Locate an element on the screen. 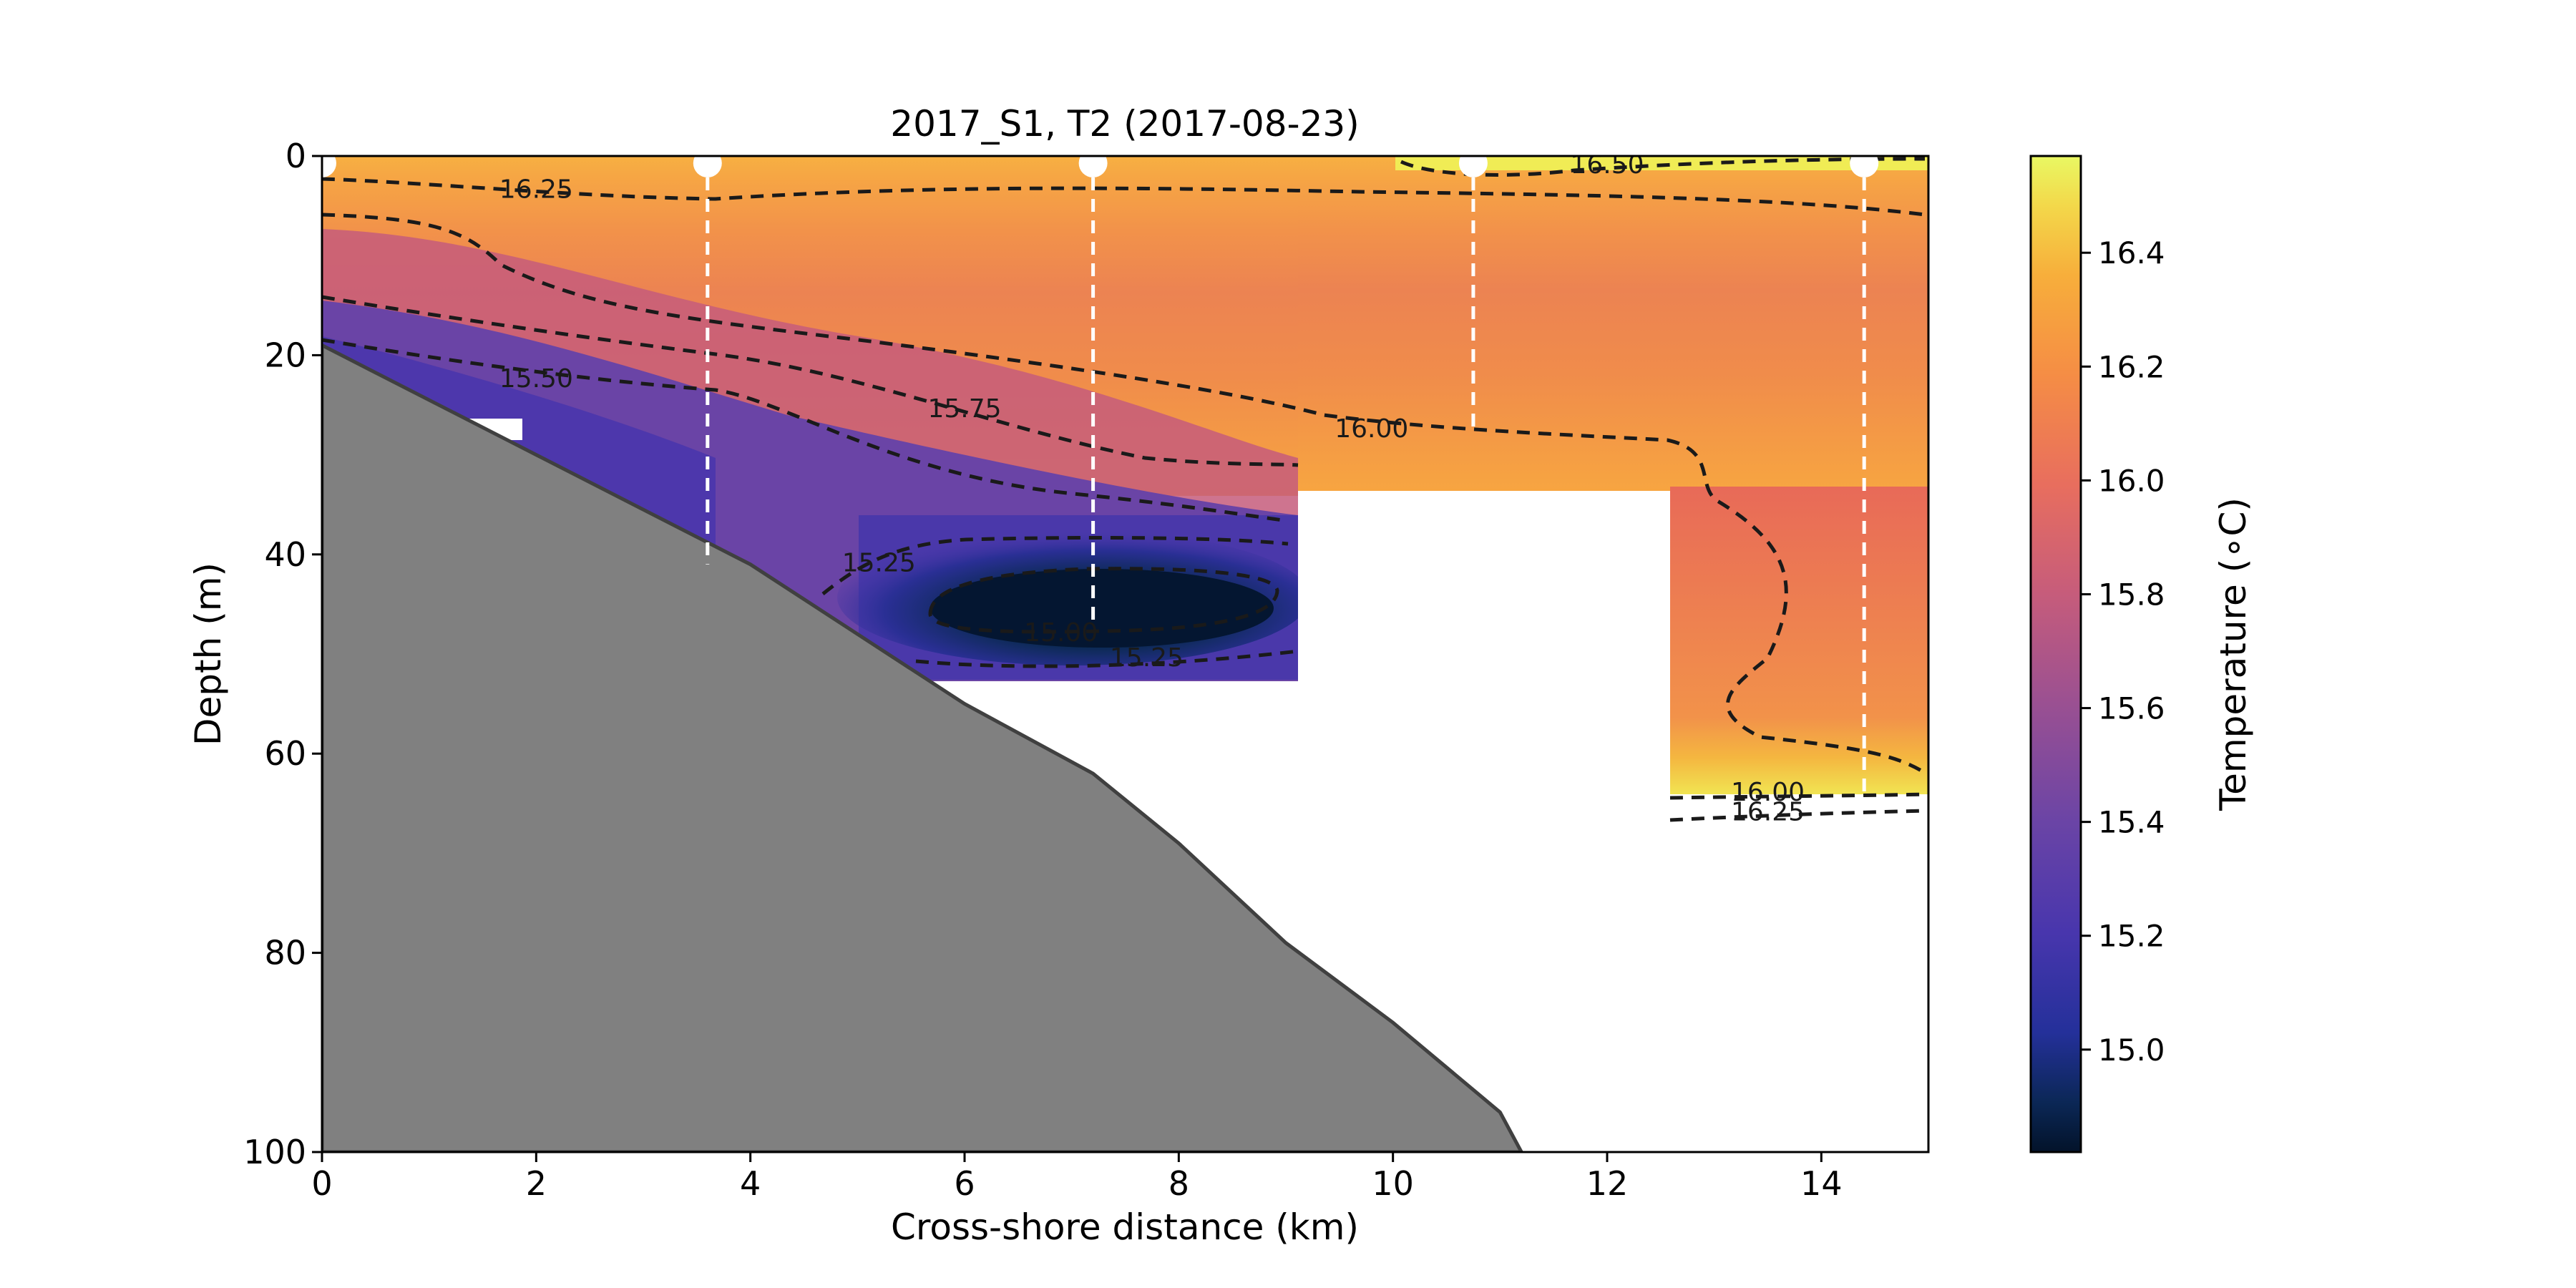  y-tick-label: 40 is located at coordinates (285, 554).